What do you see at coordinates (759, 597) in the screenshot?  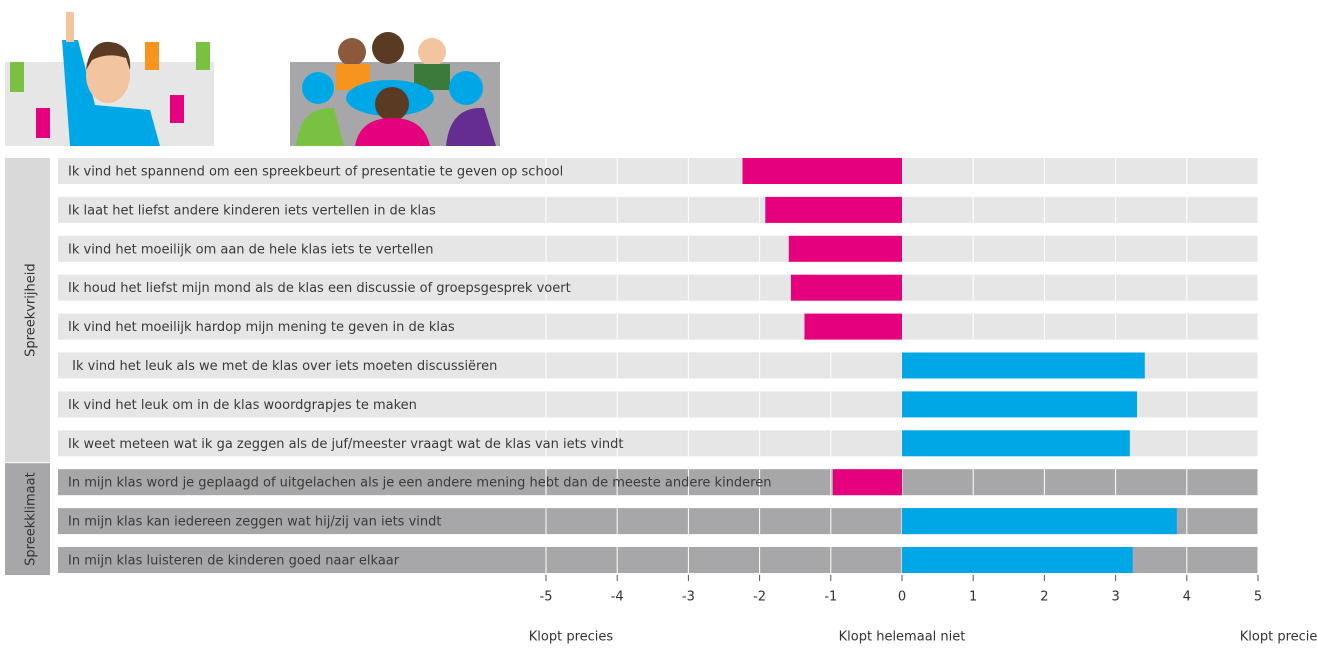 I see `x-tick-label: -2` at bounding box center [759, 597].